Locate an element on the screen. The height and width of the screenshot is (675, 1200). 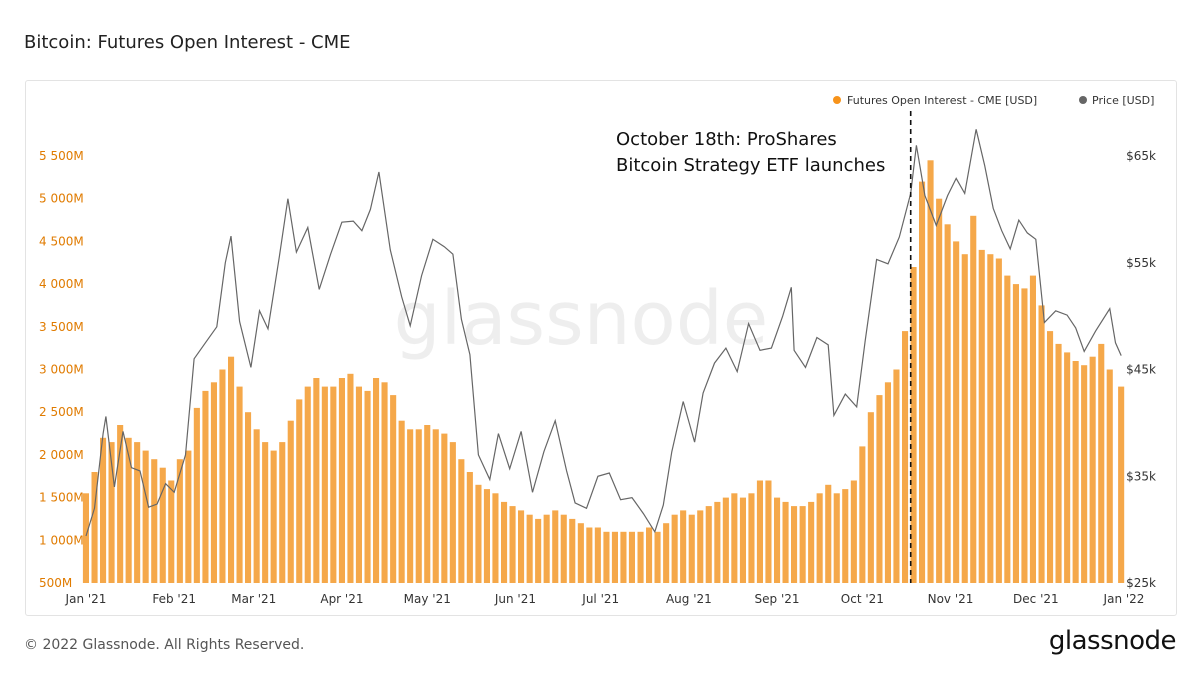
left-tick-label: 4 500M is located at coordinates (61, 241).